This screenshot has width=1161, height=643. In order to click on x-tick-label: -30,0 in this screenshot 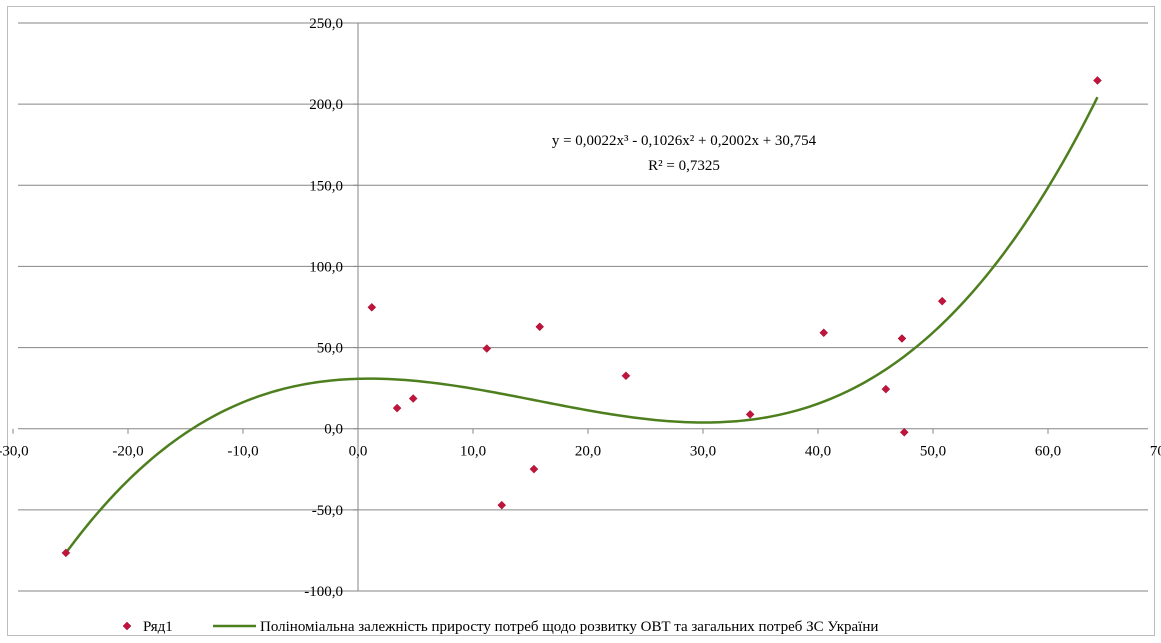, I will do `click(14, 452)`.